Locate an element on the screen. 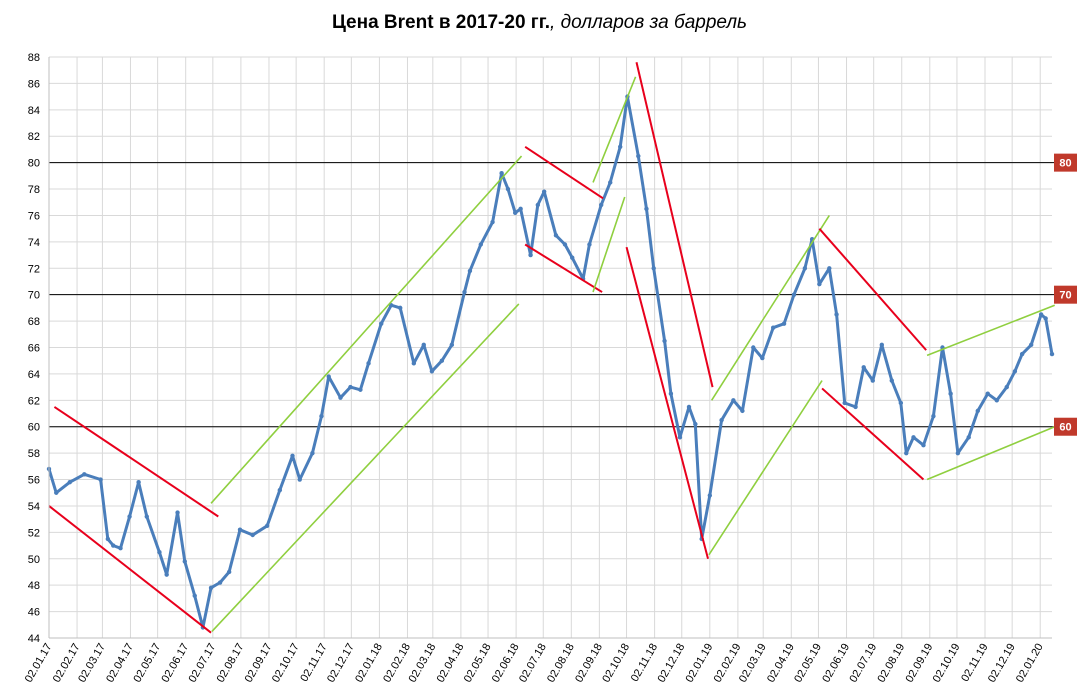  y-tick-label: 76 is located at coordinates (34, 216).